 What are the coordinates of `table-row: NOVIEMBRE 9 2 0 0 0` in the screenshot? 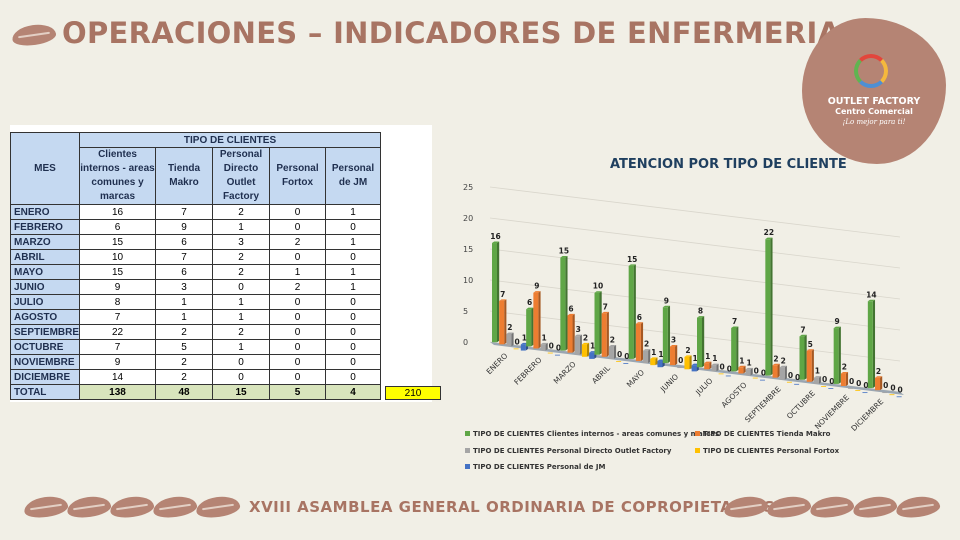 It's located at (195, 362).